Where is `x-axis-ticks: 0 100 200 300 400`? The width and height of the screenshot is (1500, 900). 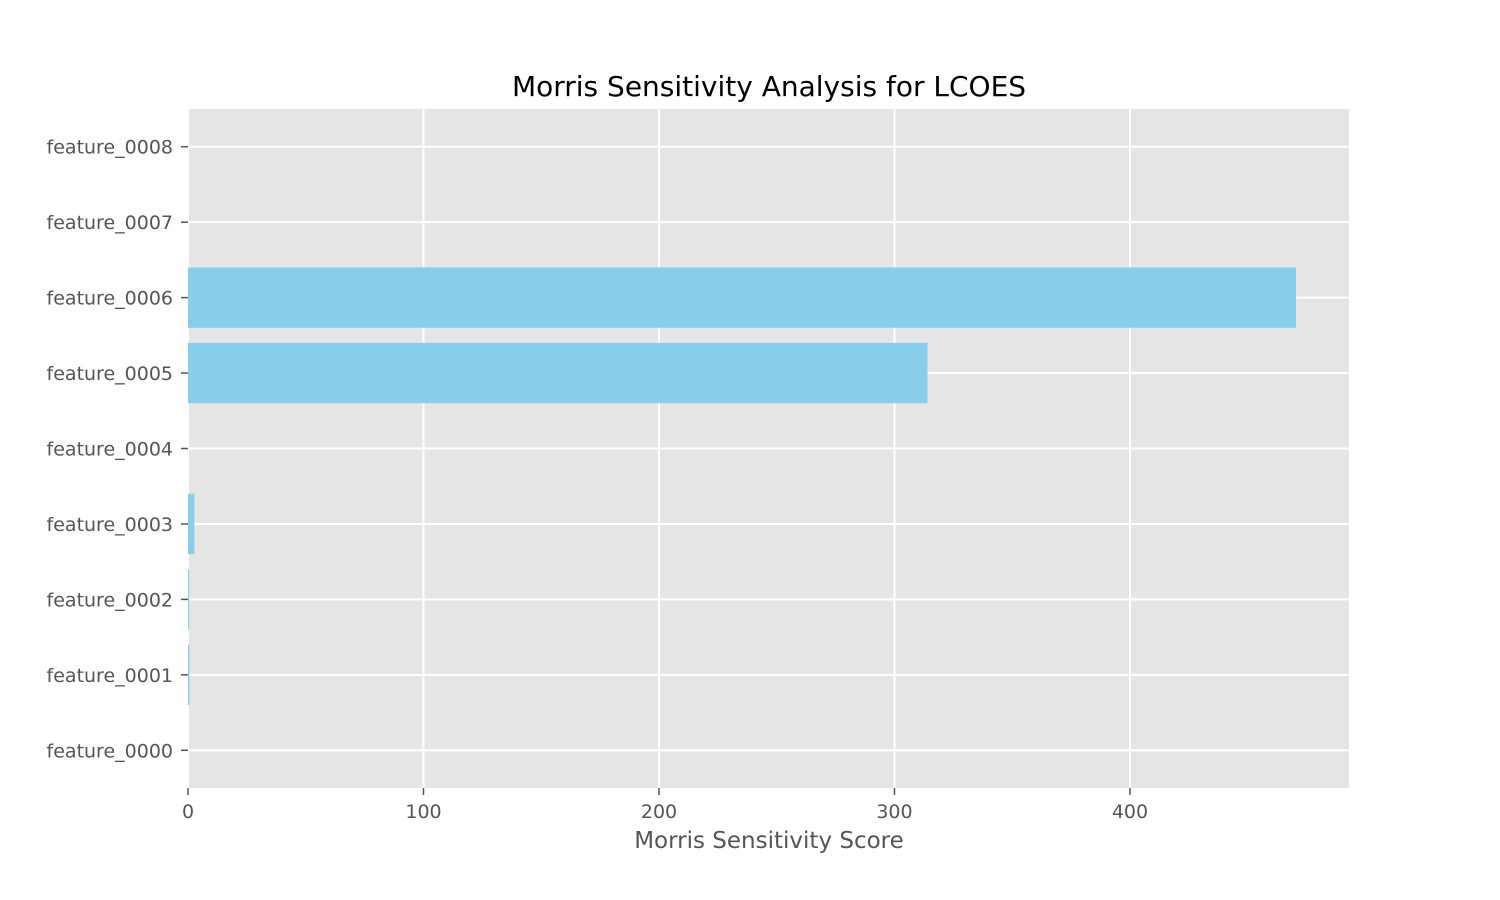 x-axis-ticks: 0 100 200 300 400 is located at coordinates (665, 805).